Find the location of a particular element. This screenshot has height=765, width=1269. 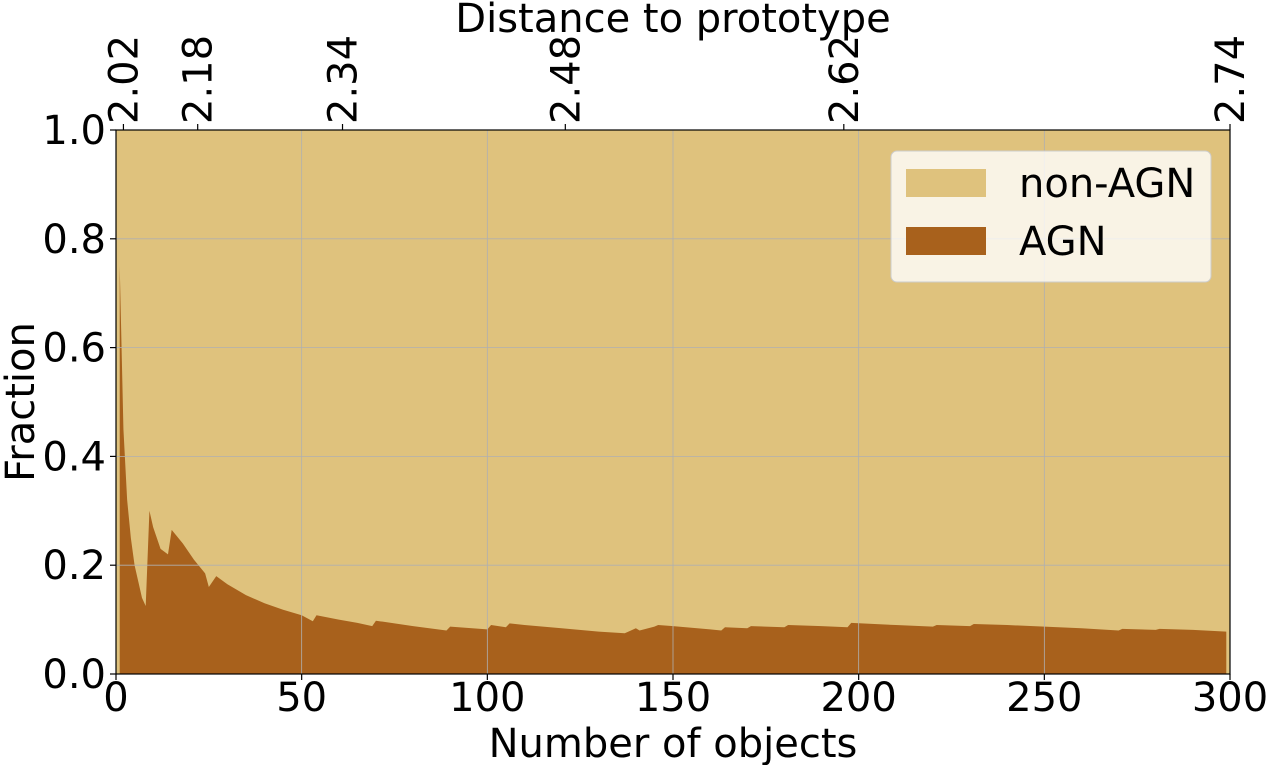

y-tick-label: 1.0 is located at coordinates (74, 131).